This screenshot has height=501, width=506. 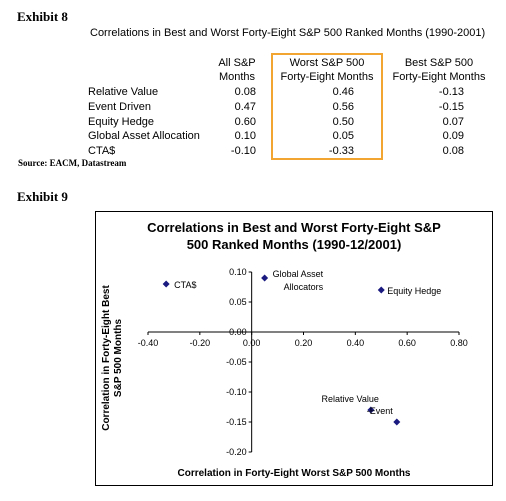 What do you see at coordinates (121, 122) in the screenshot?
I see `row-label: Equity Hedge` at bounding box center [121, 122].